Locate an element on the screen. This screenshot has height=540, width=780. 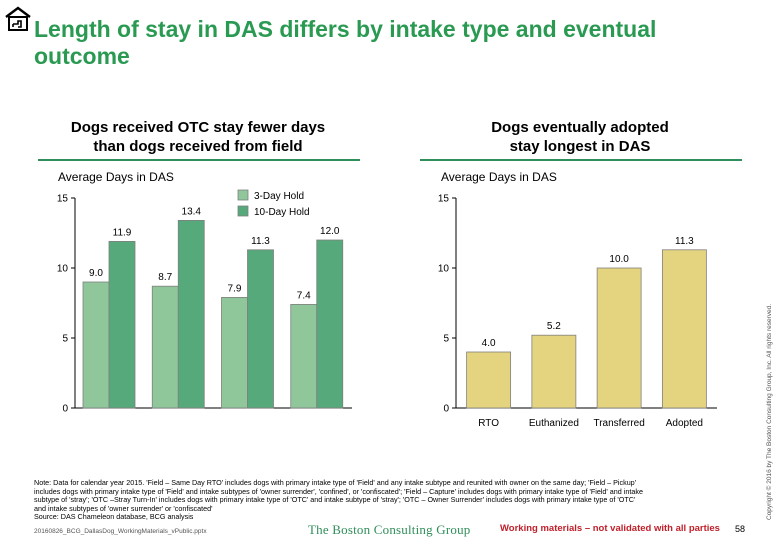
bar-value-label: 12.0 is located at coordinates (330, 231).